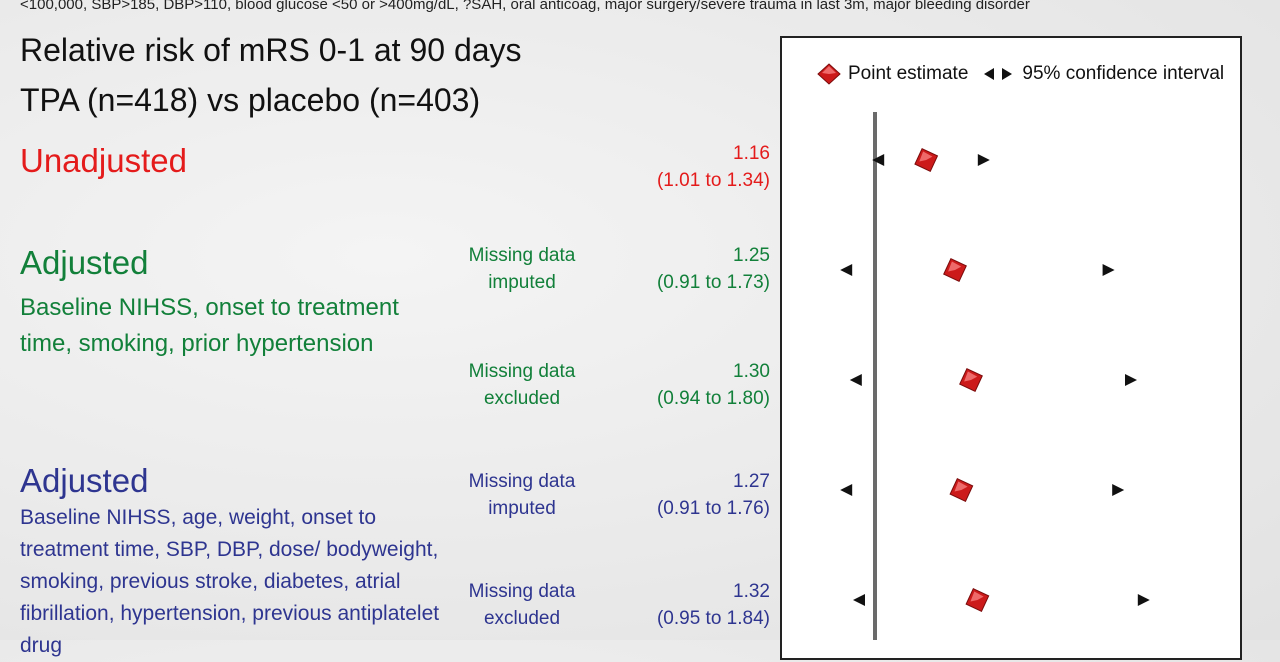 This screenshot has width=1280, height=662. What do you see at coordinates (660, 605) in the screenshot?
I see `estimate-label: 1.32 (0.95 to 1.84)` at bounding box center [660, 605].